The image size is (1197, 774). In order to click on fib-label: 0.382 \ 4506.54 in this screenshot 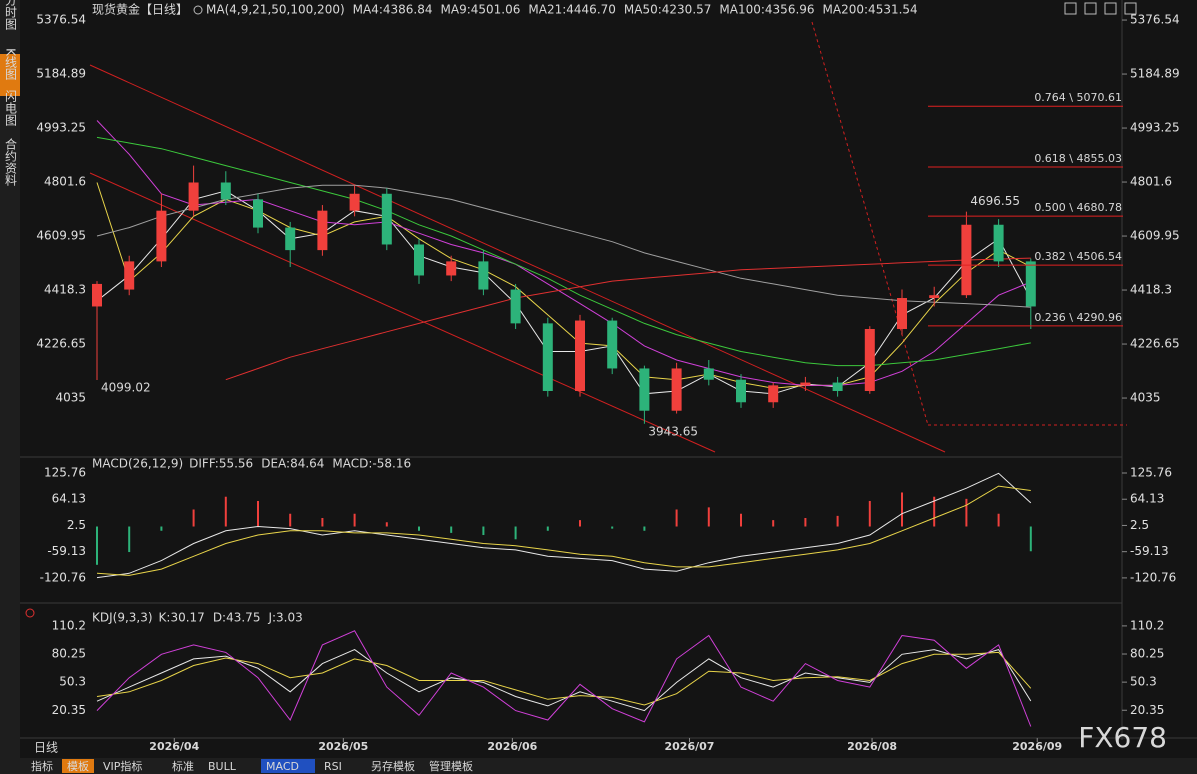, I will do `click(1078, 256)`.